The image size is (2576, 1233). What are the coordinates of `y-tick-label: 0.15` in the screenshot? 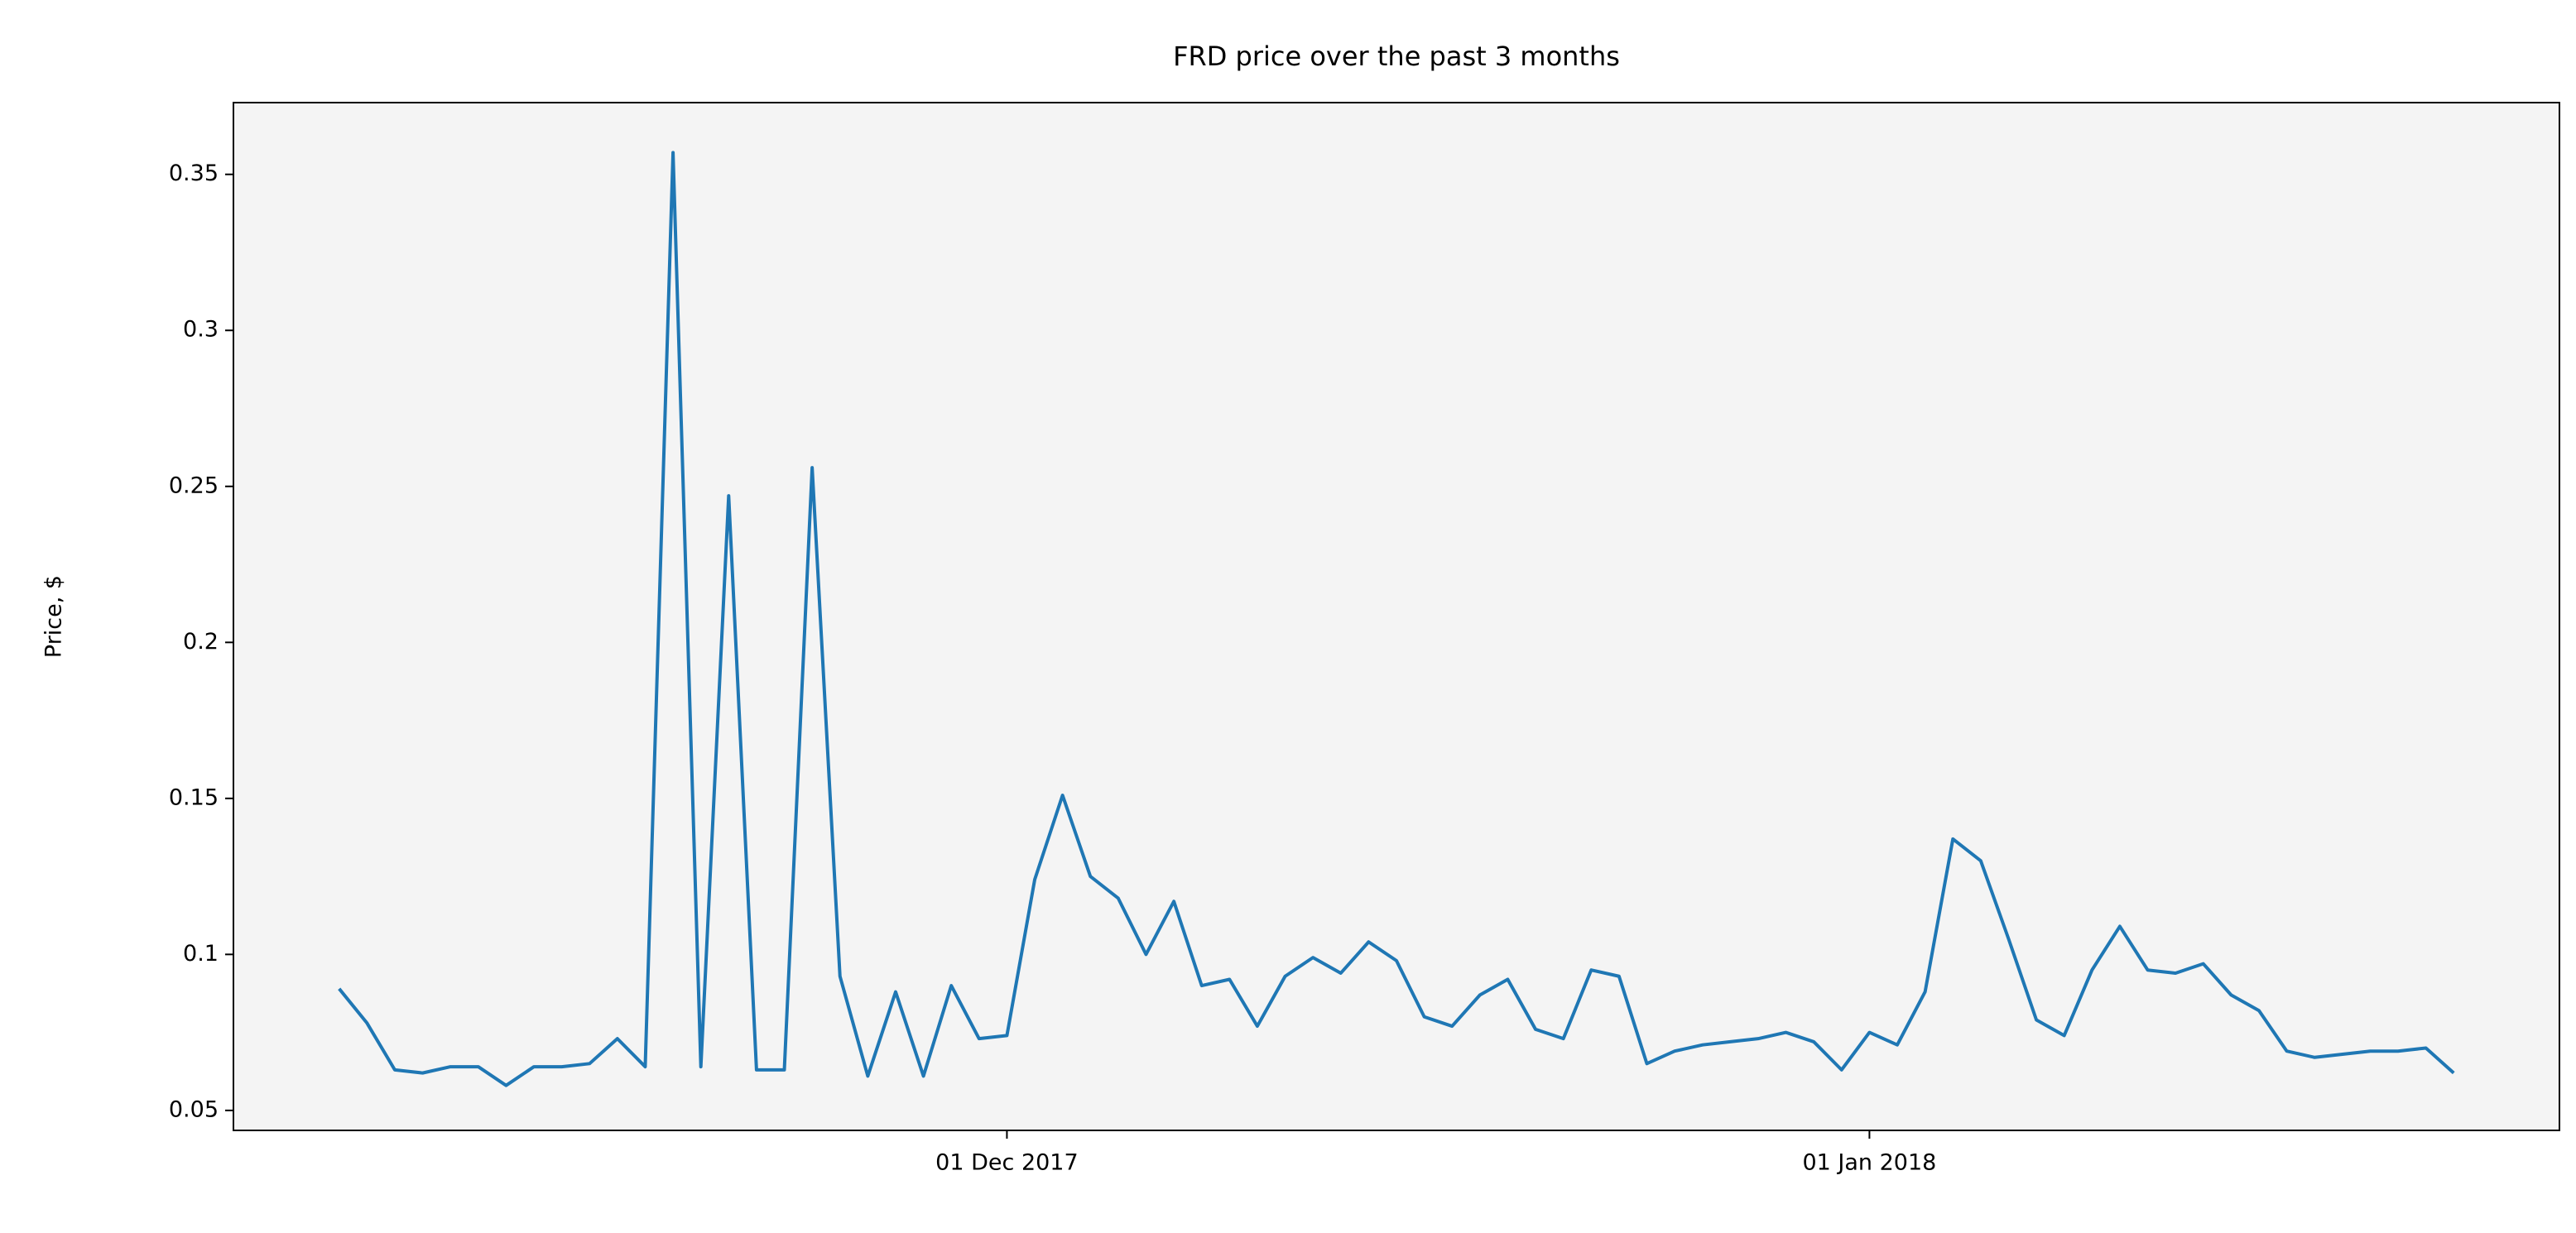 It's located at (194, 797).